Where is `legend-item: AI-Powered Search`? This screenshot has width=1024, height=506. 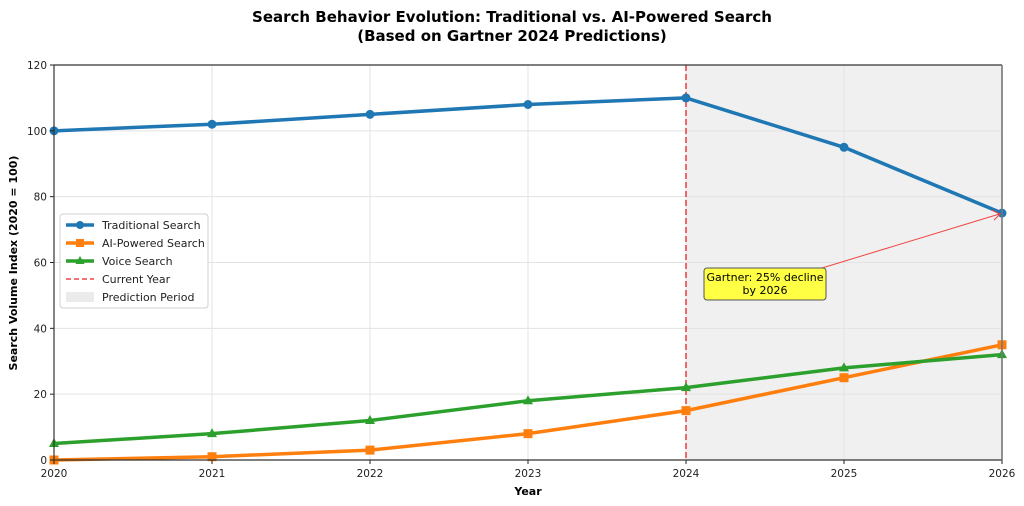
legend-item: AI-Powered Search is located at coordinates (135, 243).